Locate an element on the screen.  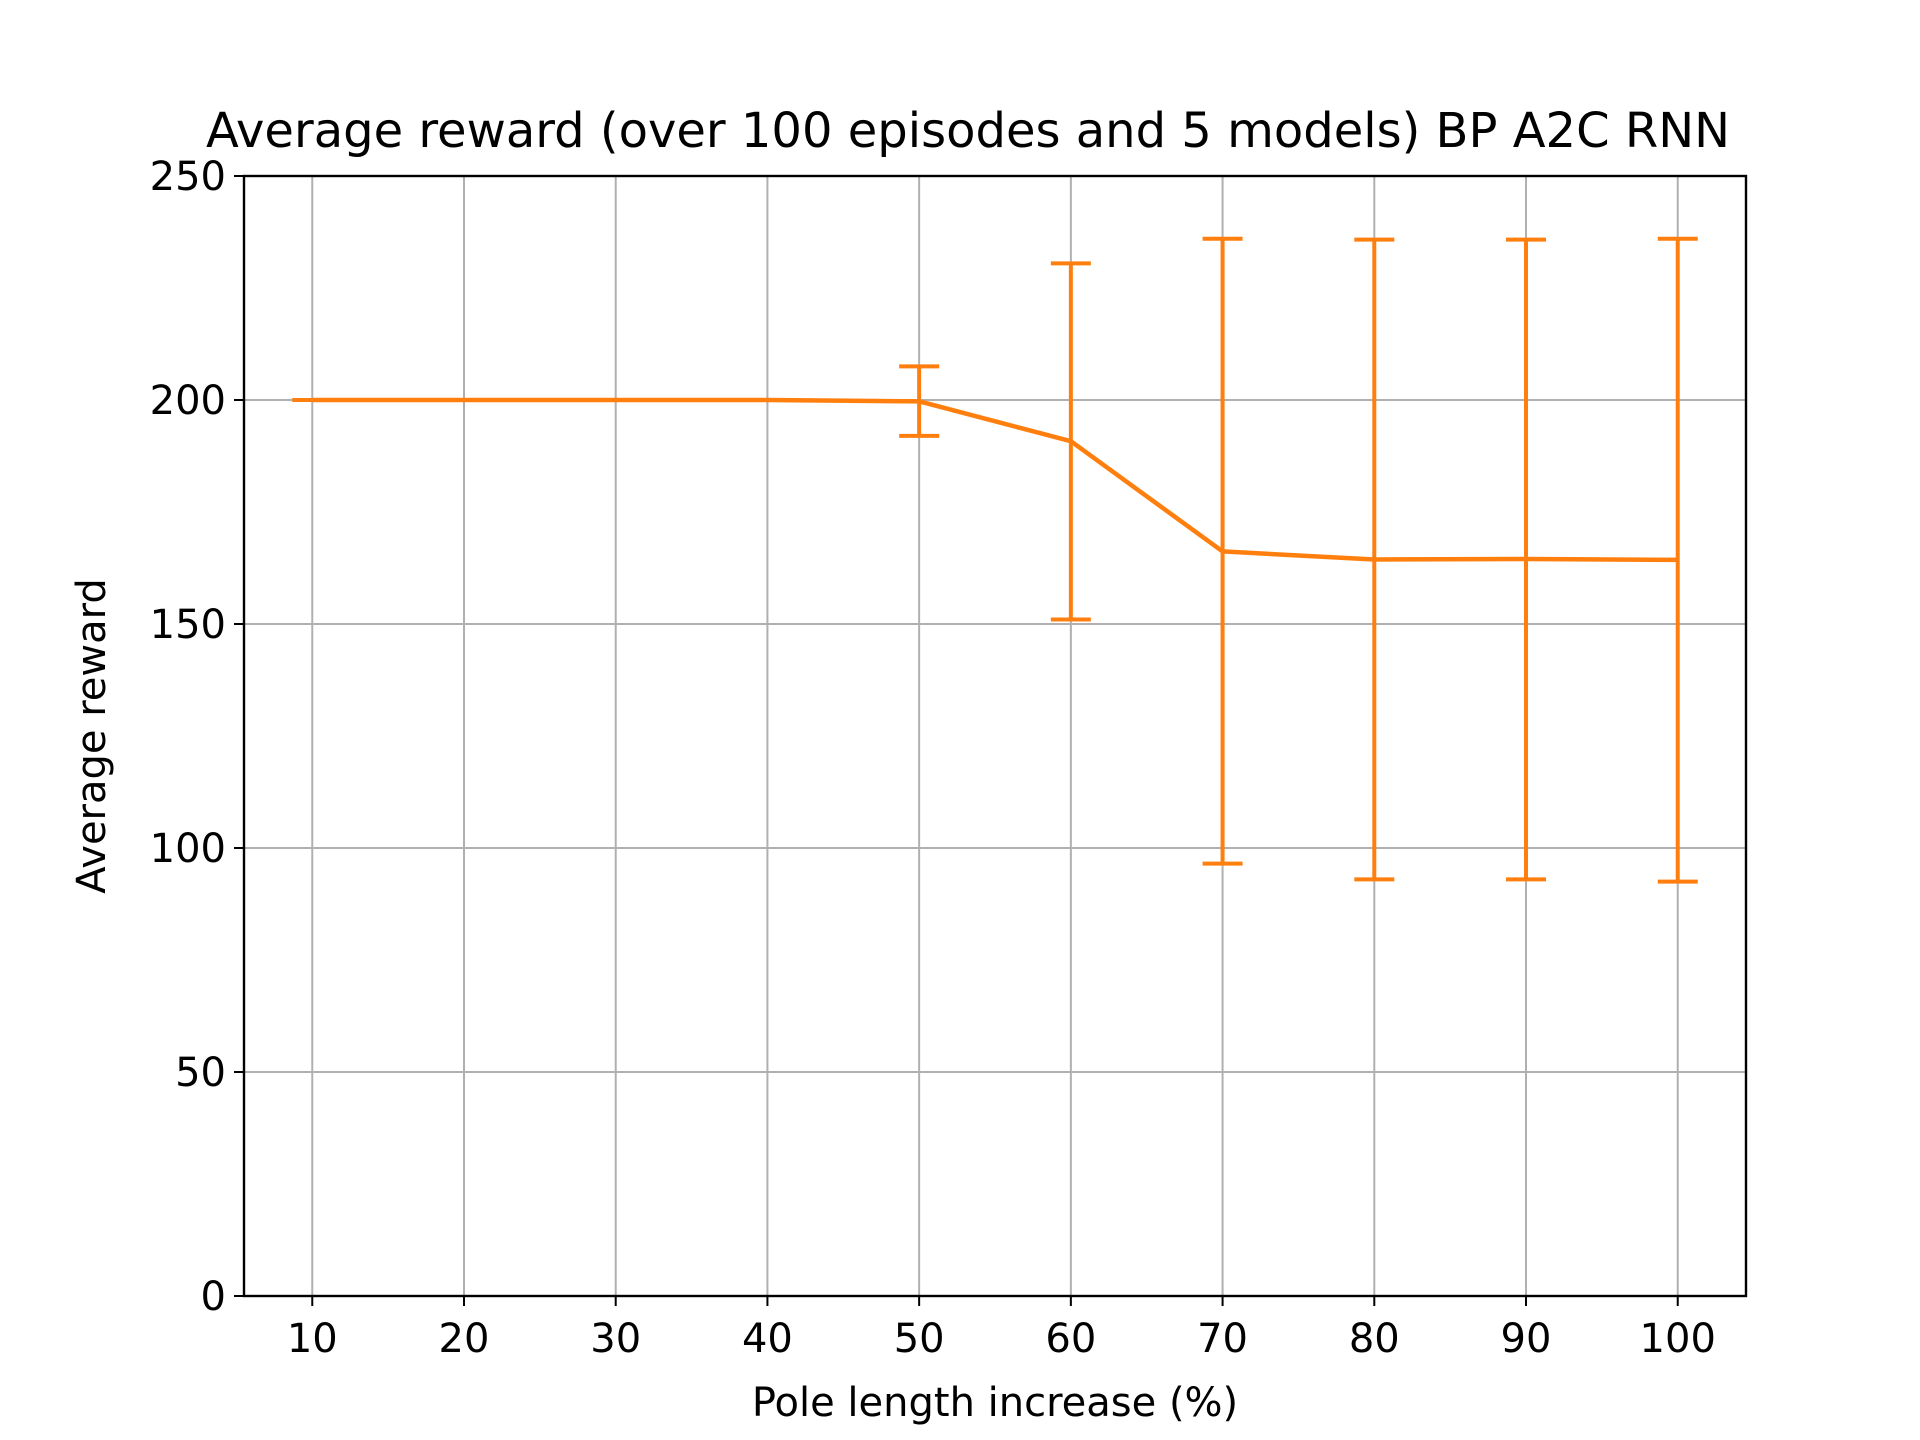
x-axis-label: Pole length increase (%) is located at coordinates (995, 1403).